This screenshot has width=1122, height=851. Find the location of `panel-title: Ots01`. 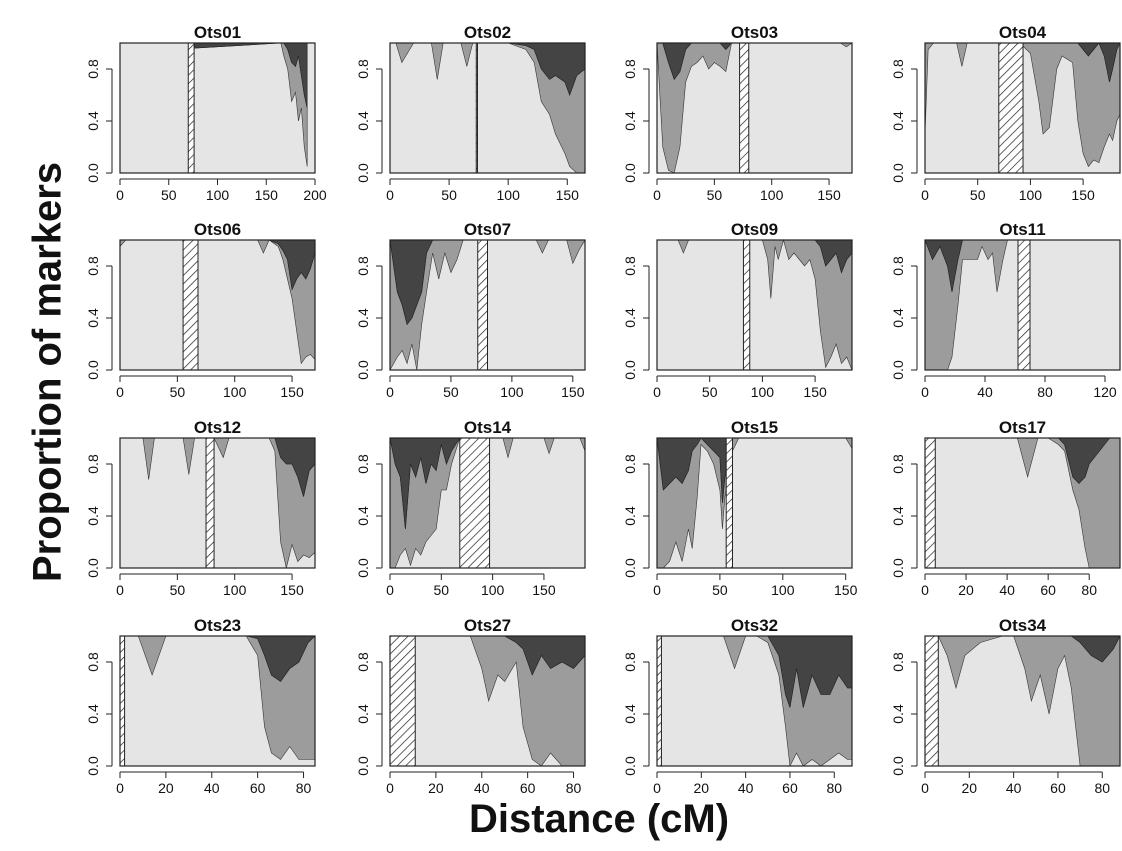

panel-title: Ots01 is located at coordinates (217, 32).